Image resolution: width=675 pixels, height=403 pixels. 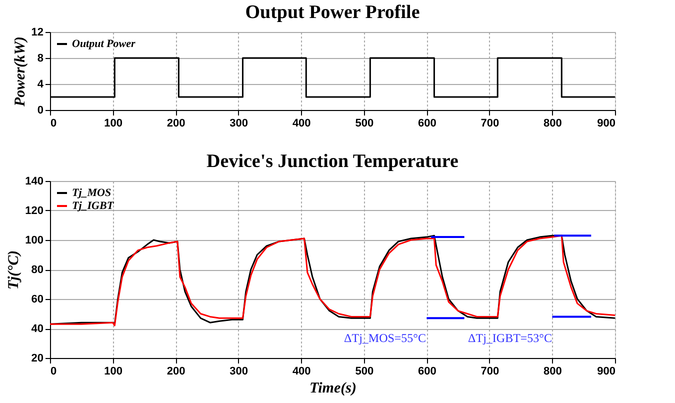 What do you see at coordinates (37, 300) in the screenshot?
I see `y-tick-label: 60` at bounding box center [37, 300].